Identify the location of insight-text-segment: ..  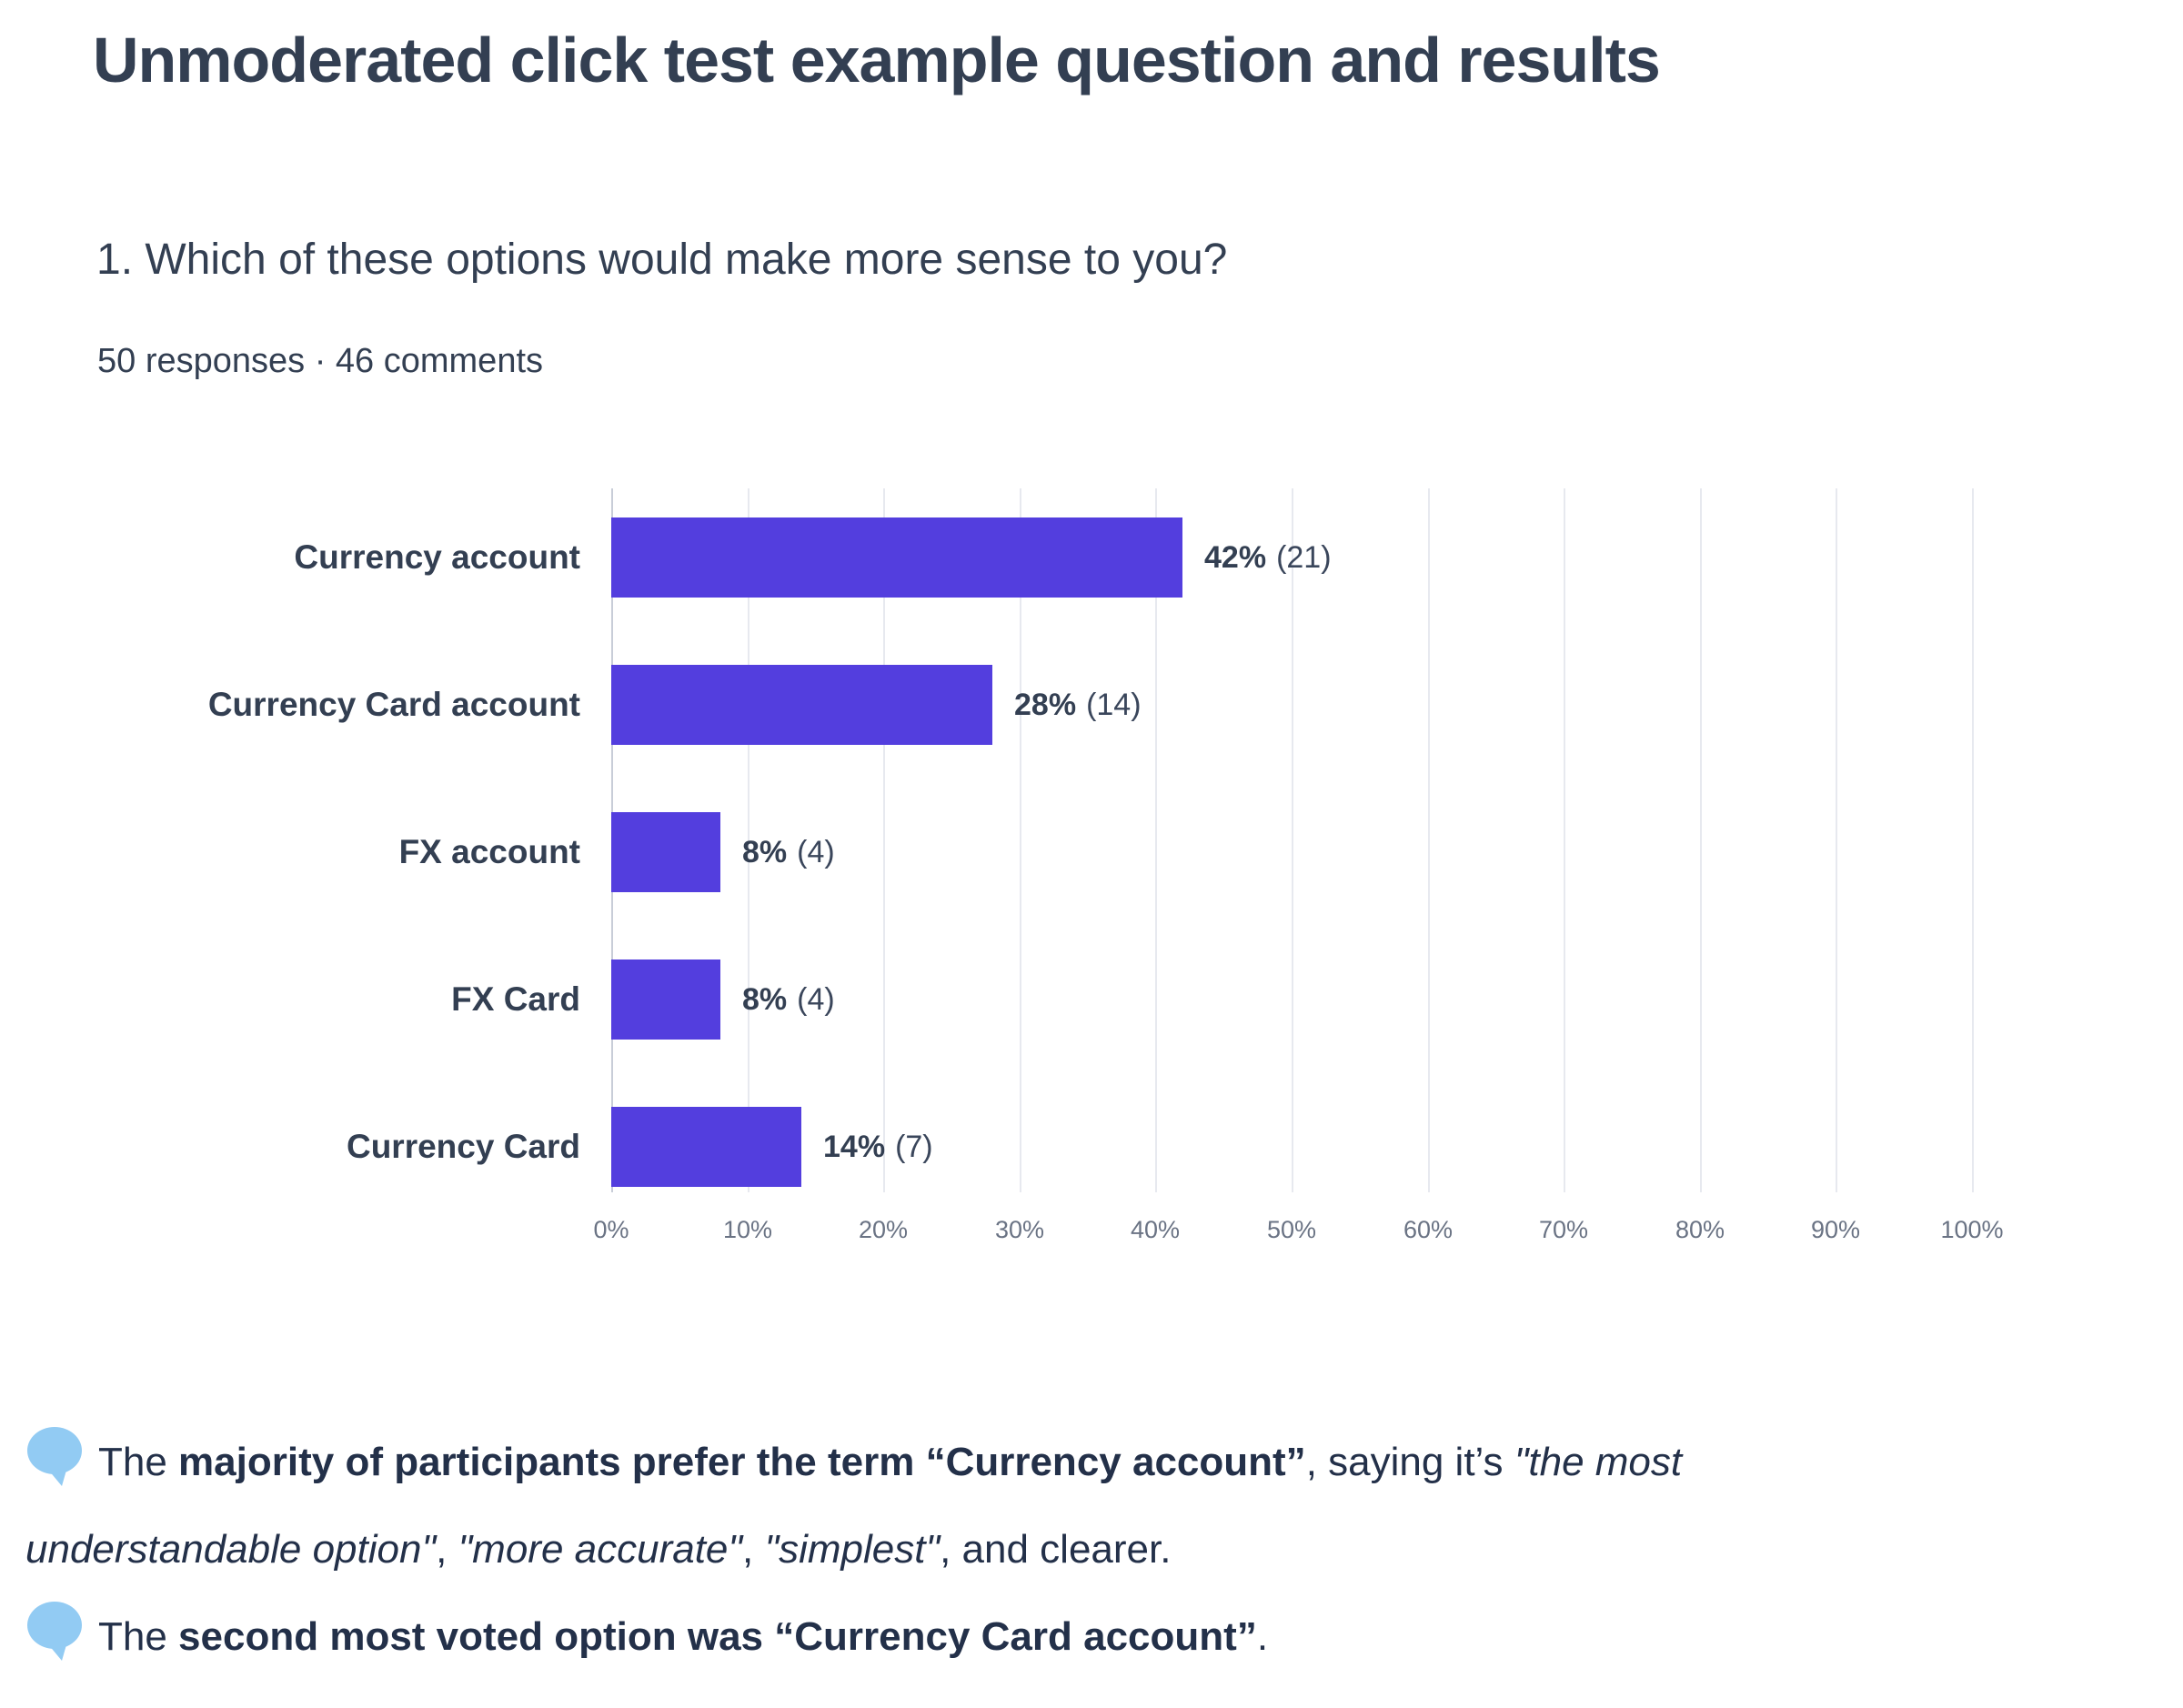
(1262, 1636).